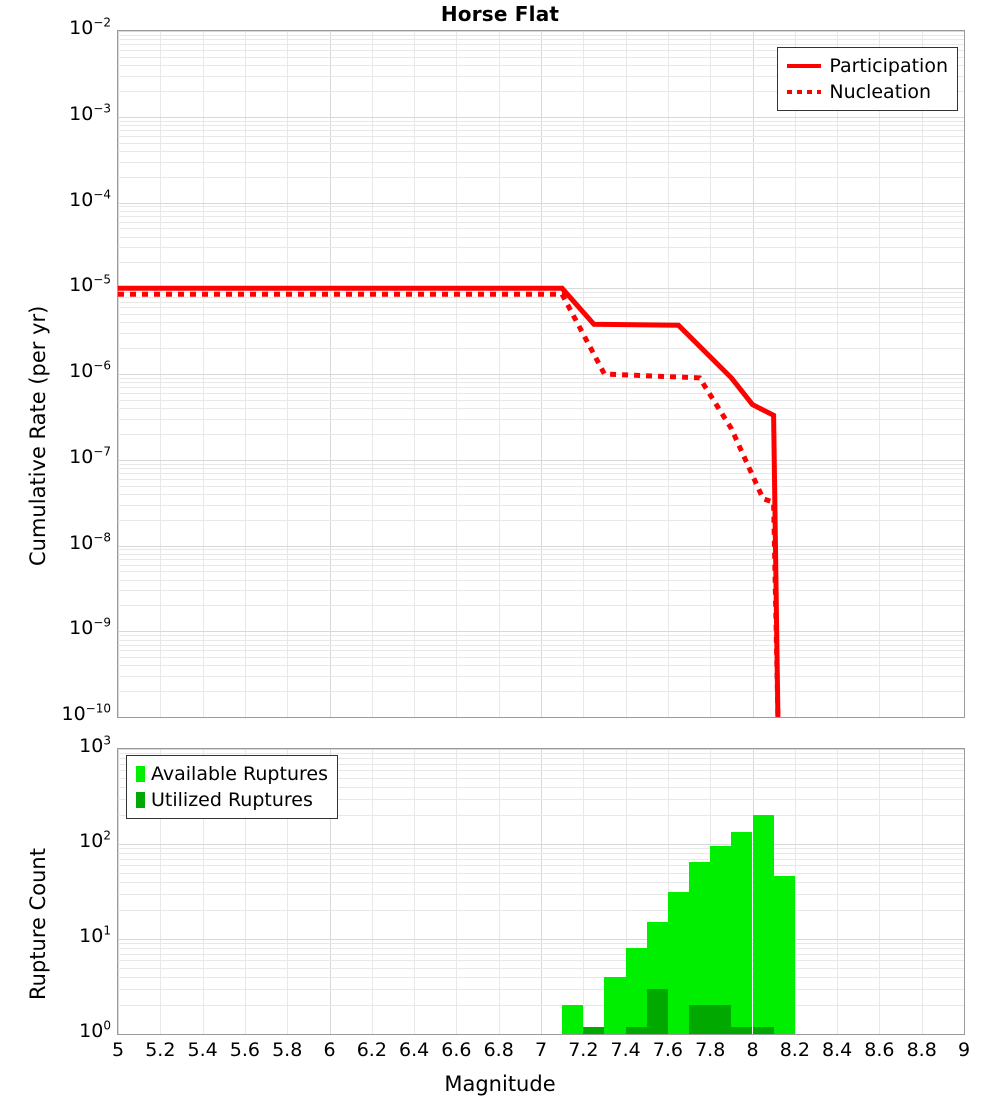 The width and height of the screenshot is (1000, 1100). Describe the element at coordinates (90, 284) in the screenshot. I see `y-tick-label: 10⁻⁵` at that location.